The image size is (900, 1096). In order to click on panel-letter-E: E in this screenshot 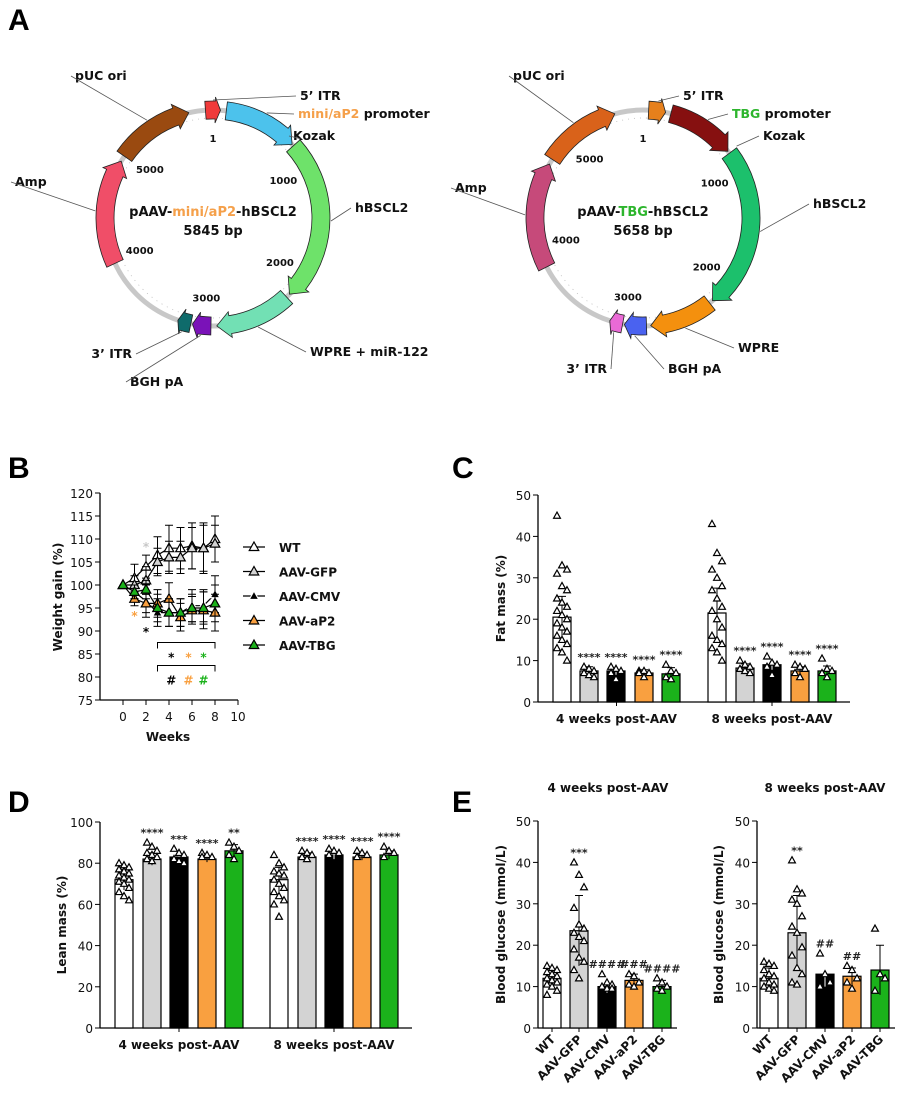, I will do `click(462, 802)`.